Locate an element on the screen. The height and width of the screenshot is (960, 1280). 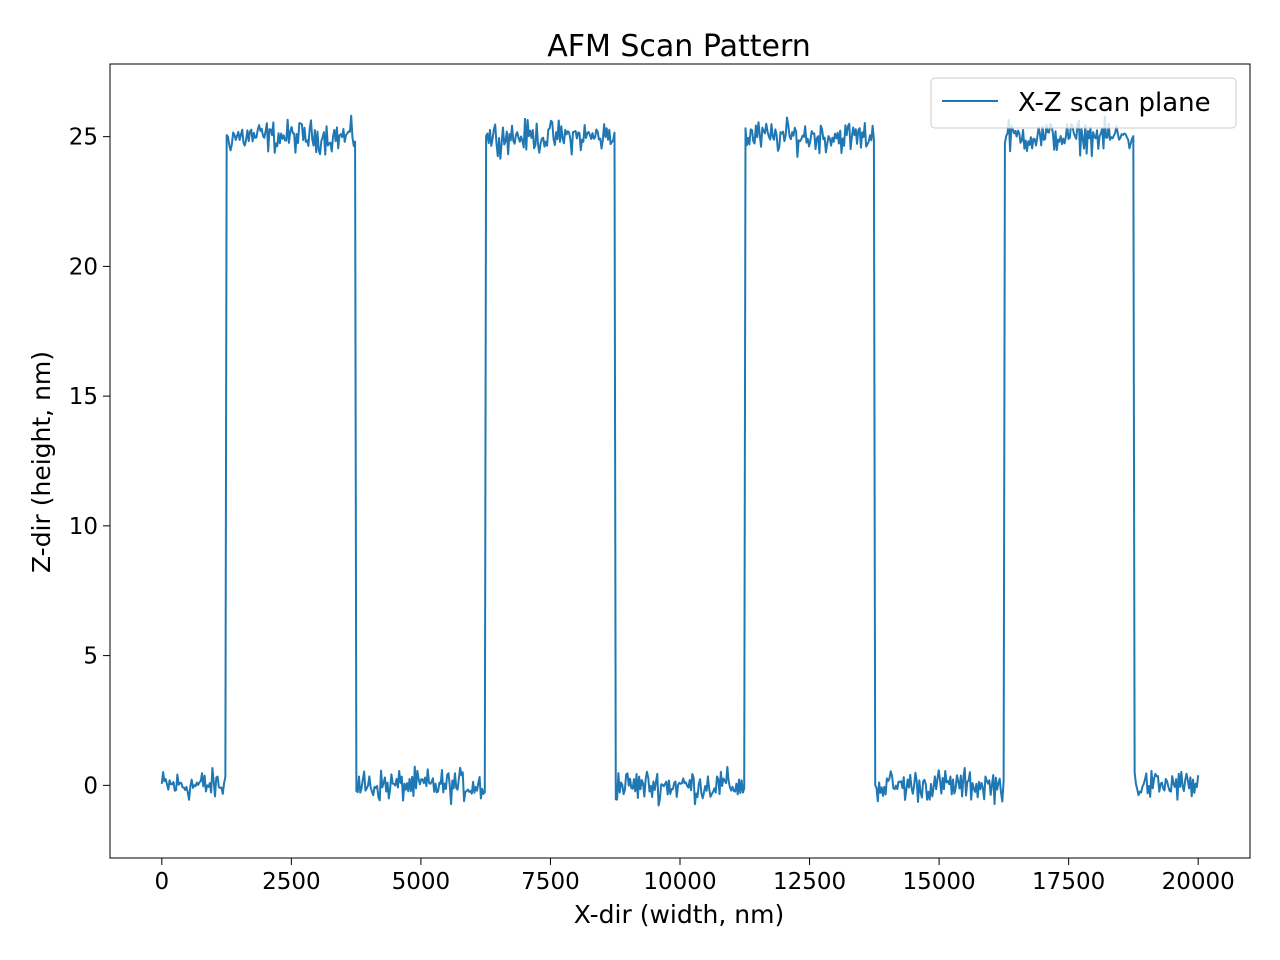
x-tick-label: 15000 is located at coordinates (939, 882).